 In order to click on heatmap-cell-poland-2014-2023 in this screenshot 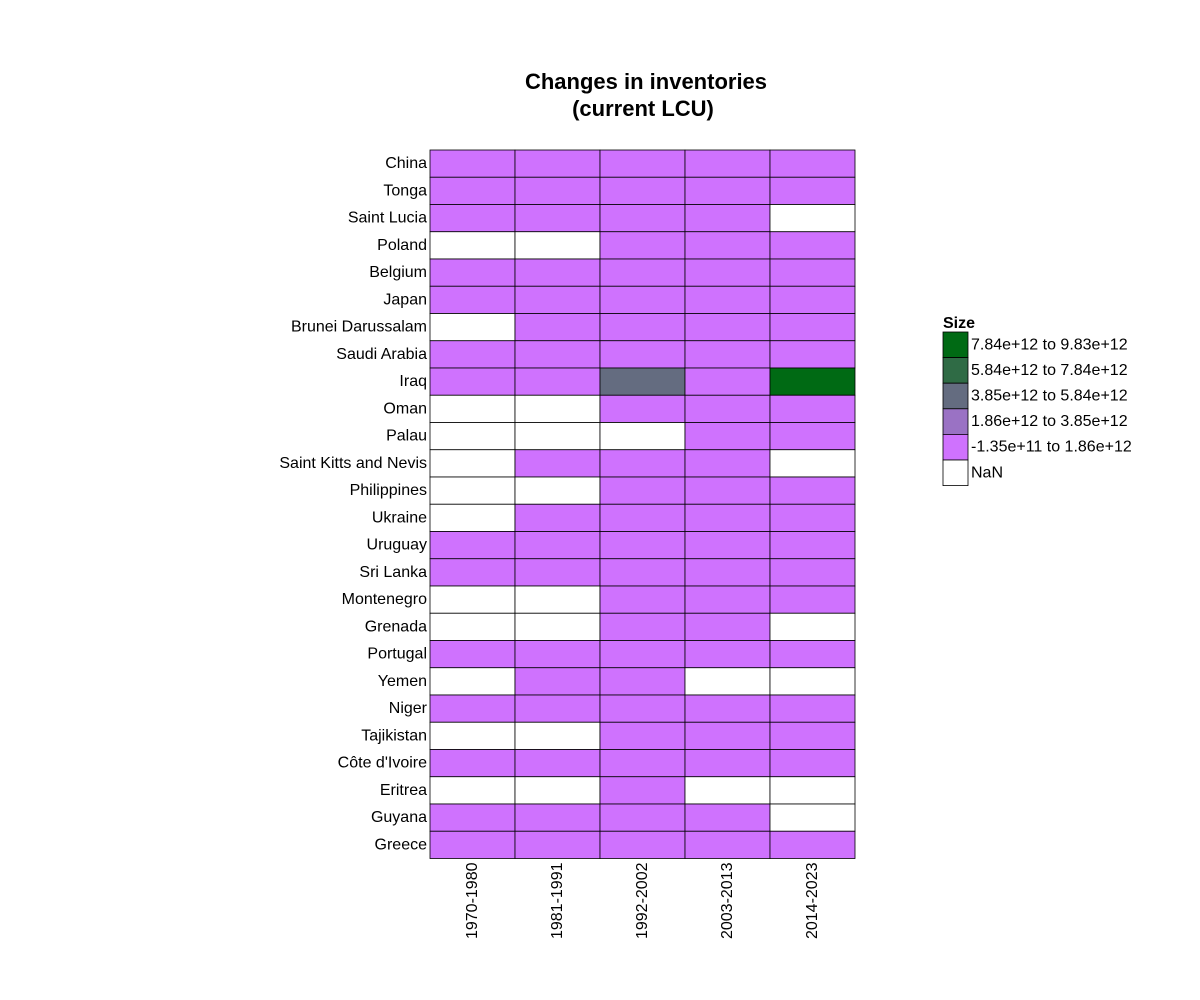, I will do `click(812, 245)`.